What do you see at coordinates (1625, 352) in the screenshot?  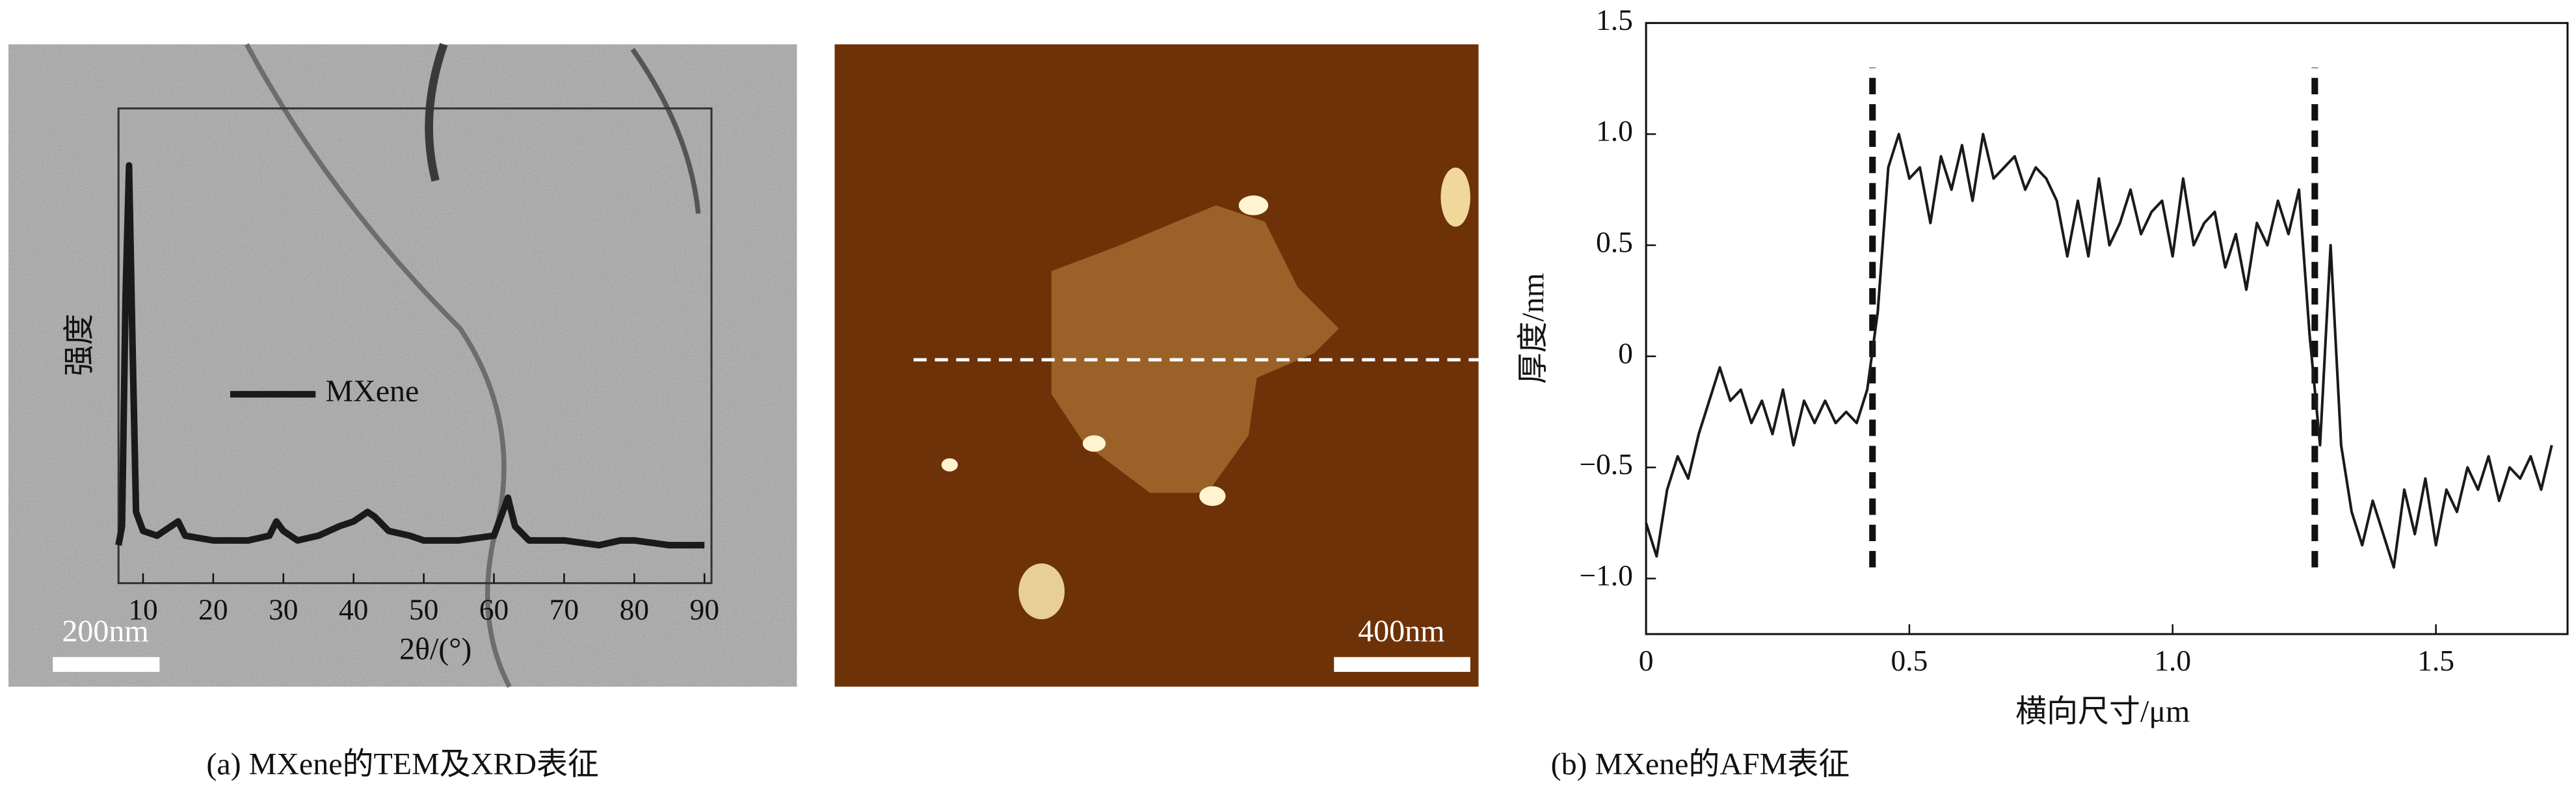 I see `y-tick-label: 0` at bounding box center [1625, 352].